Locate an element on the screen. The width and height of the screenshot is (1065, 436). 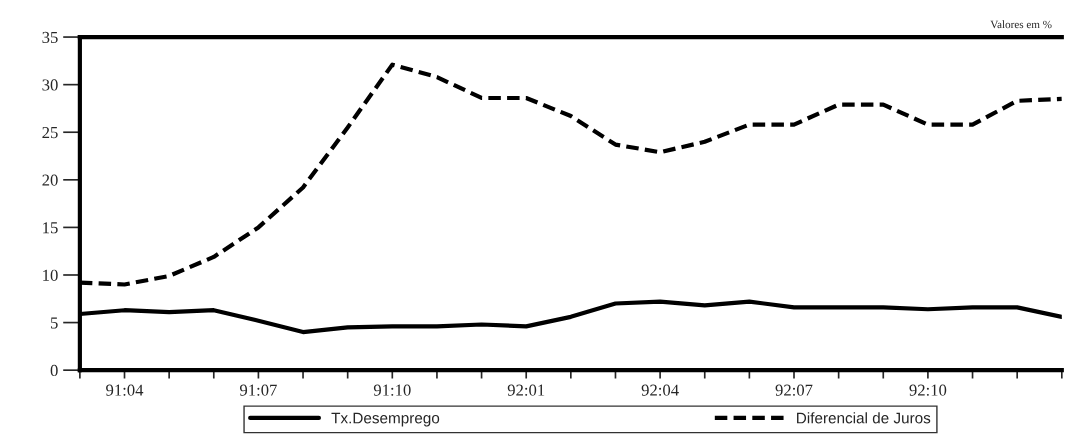
x-tick-label: 92:04 is located at coordinates (660, 390).